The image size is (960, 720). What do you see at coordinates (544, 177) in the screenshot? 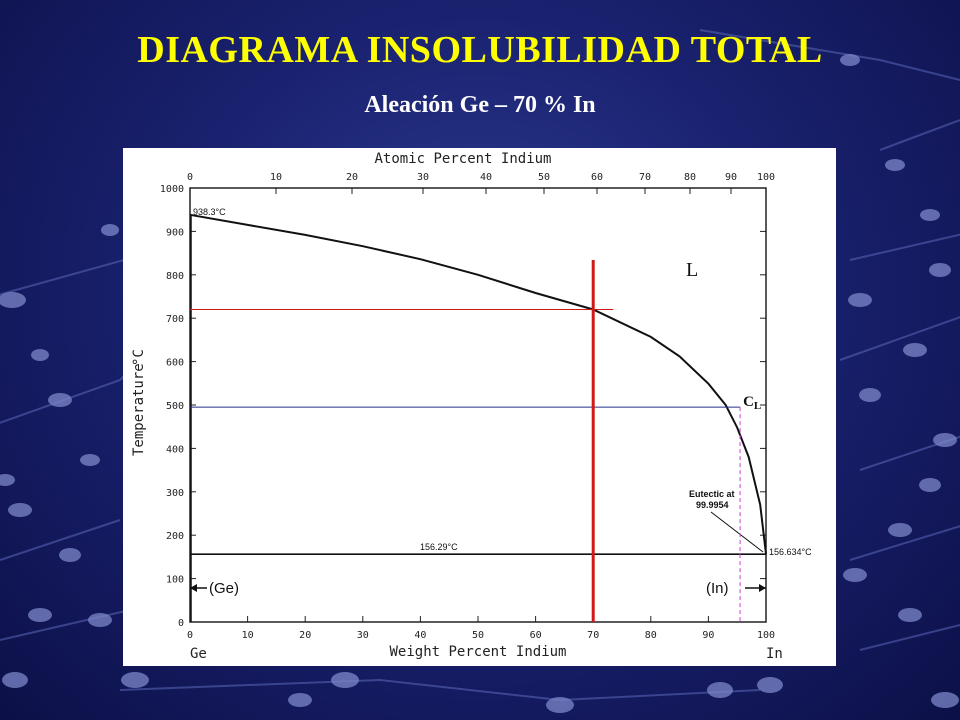
I see `top-tick-label: 50` at bounding box center [544, 177].